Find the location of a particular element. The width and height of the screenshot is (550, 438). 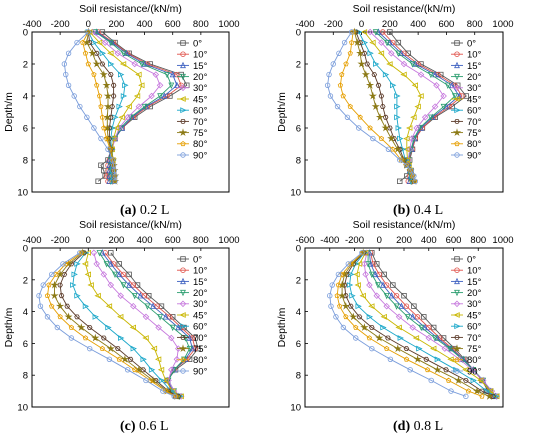

y-tick-label: 4 is located at coordinates (298, 312).